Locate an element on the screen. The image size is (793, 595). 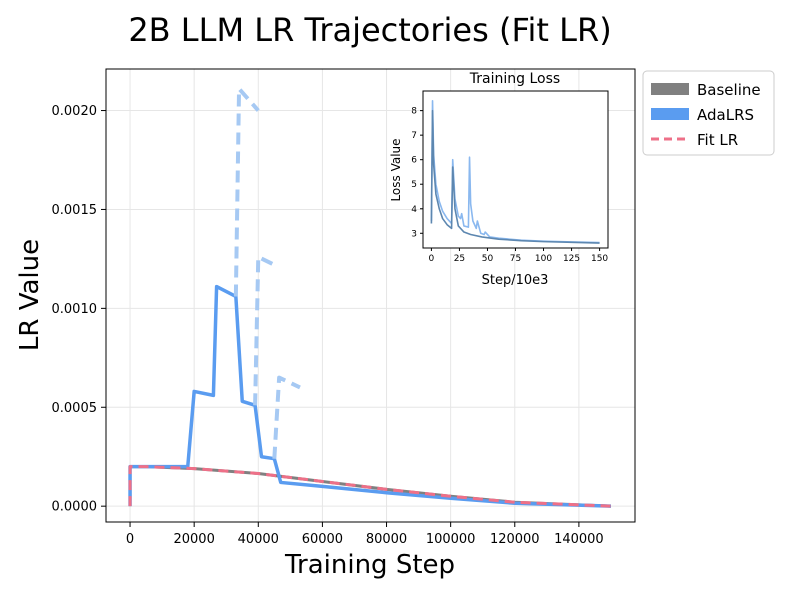
main-x-tick-label: 0 is located at coordinates (130, 539).